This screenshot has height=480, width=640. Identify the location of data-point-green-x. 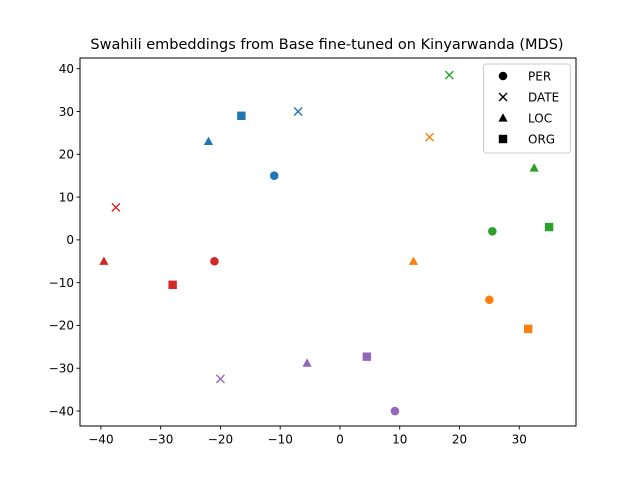
(449, 75).